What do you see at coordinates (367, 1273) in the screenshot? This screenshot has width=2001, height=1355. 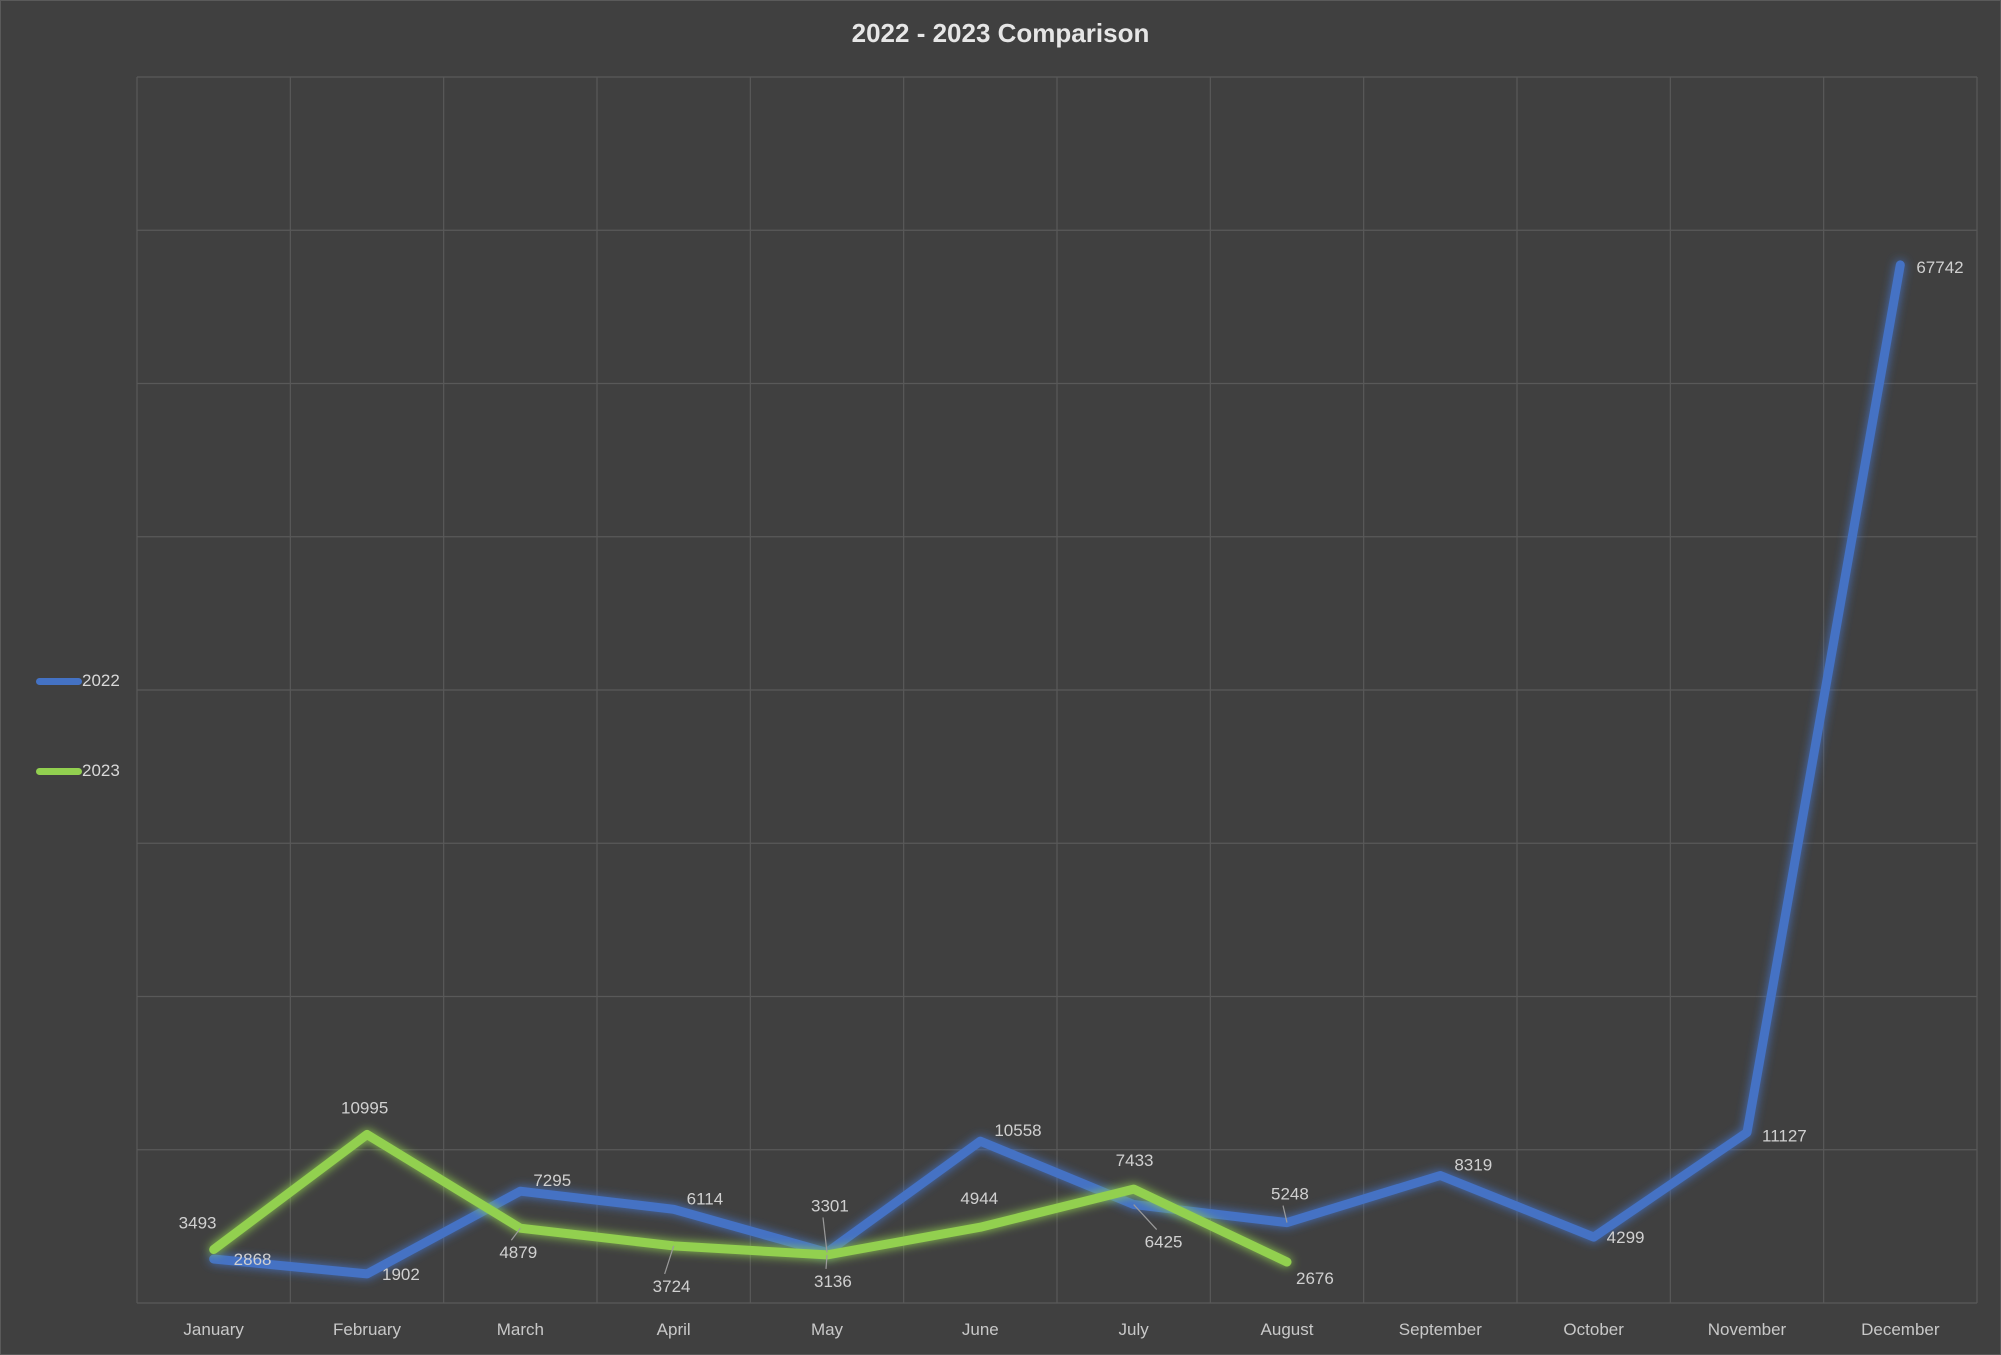 I see `data-point-2022-february` at bounding box center [367, 1273].